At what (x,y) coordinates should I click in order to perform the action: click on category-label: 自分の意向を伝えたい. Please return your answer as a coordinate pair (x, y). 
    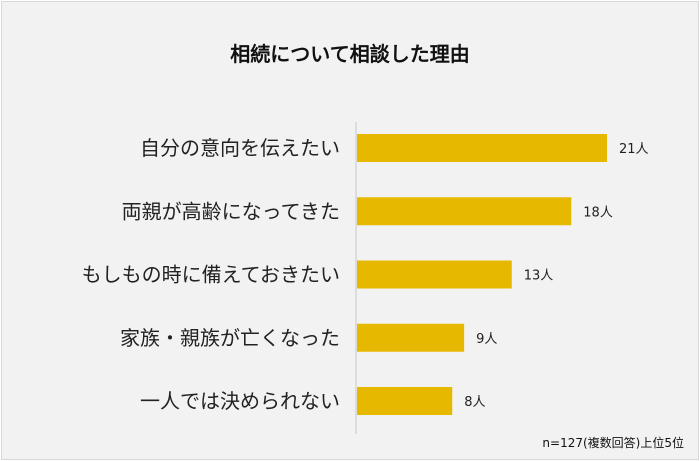
    Looking at the image, I should click on (240, 148).